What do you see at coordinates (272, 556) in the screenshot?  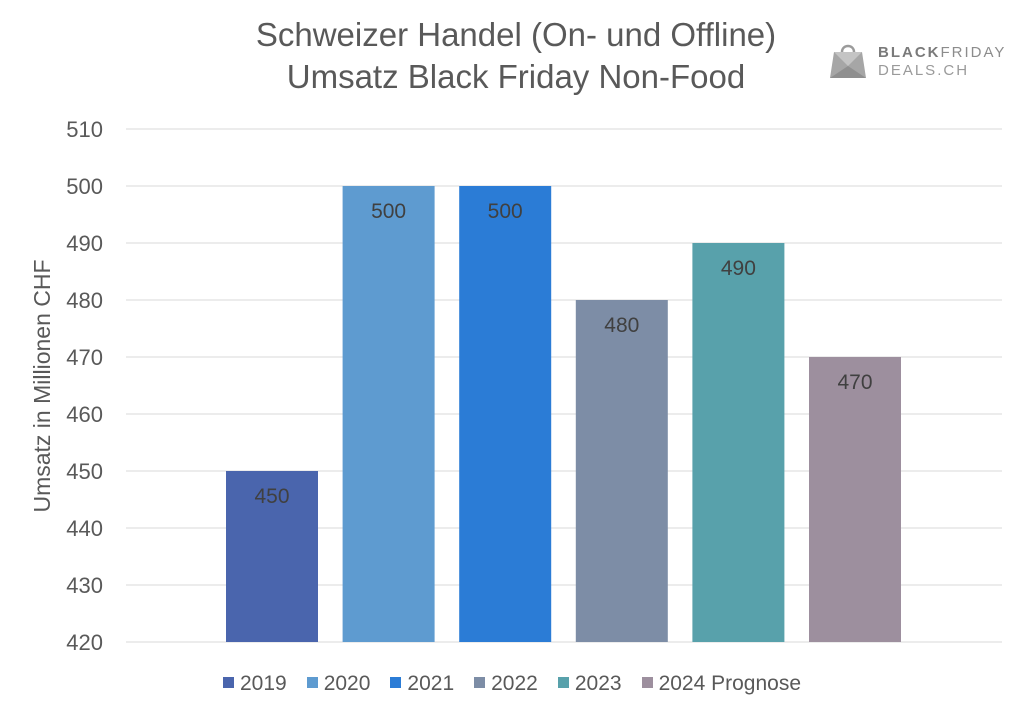 I see `bar-2019` at bounding box center [272, 556].